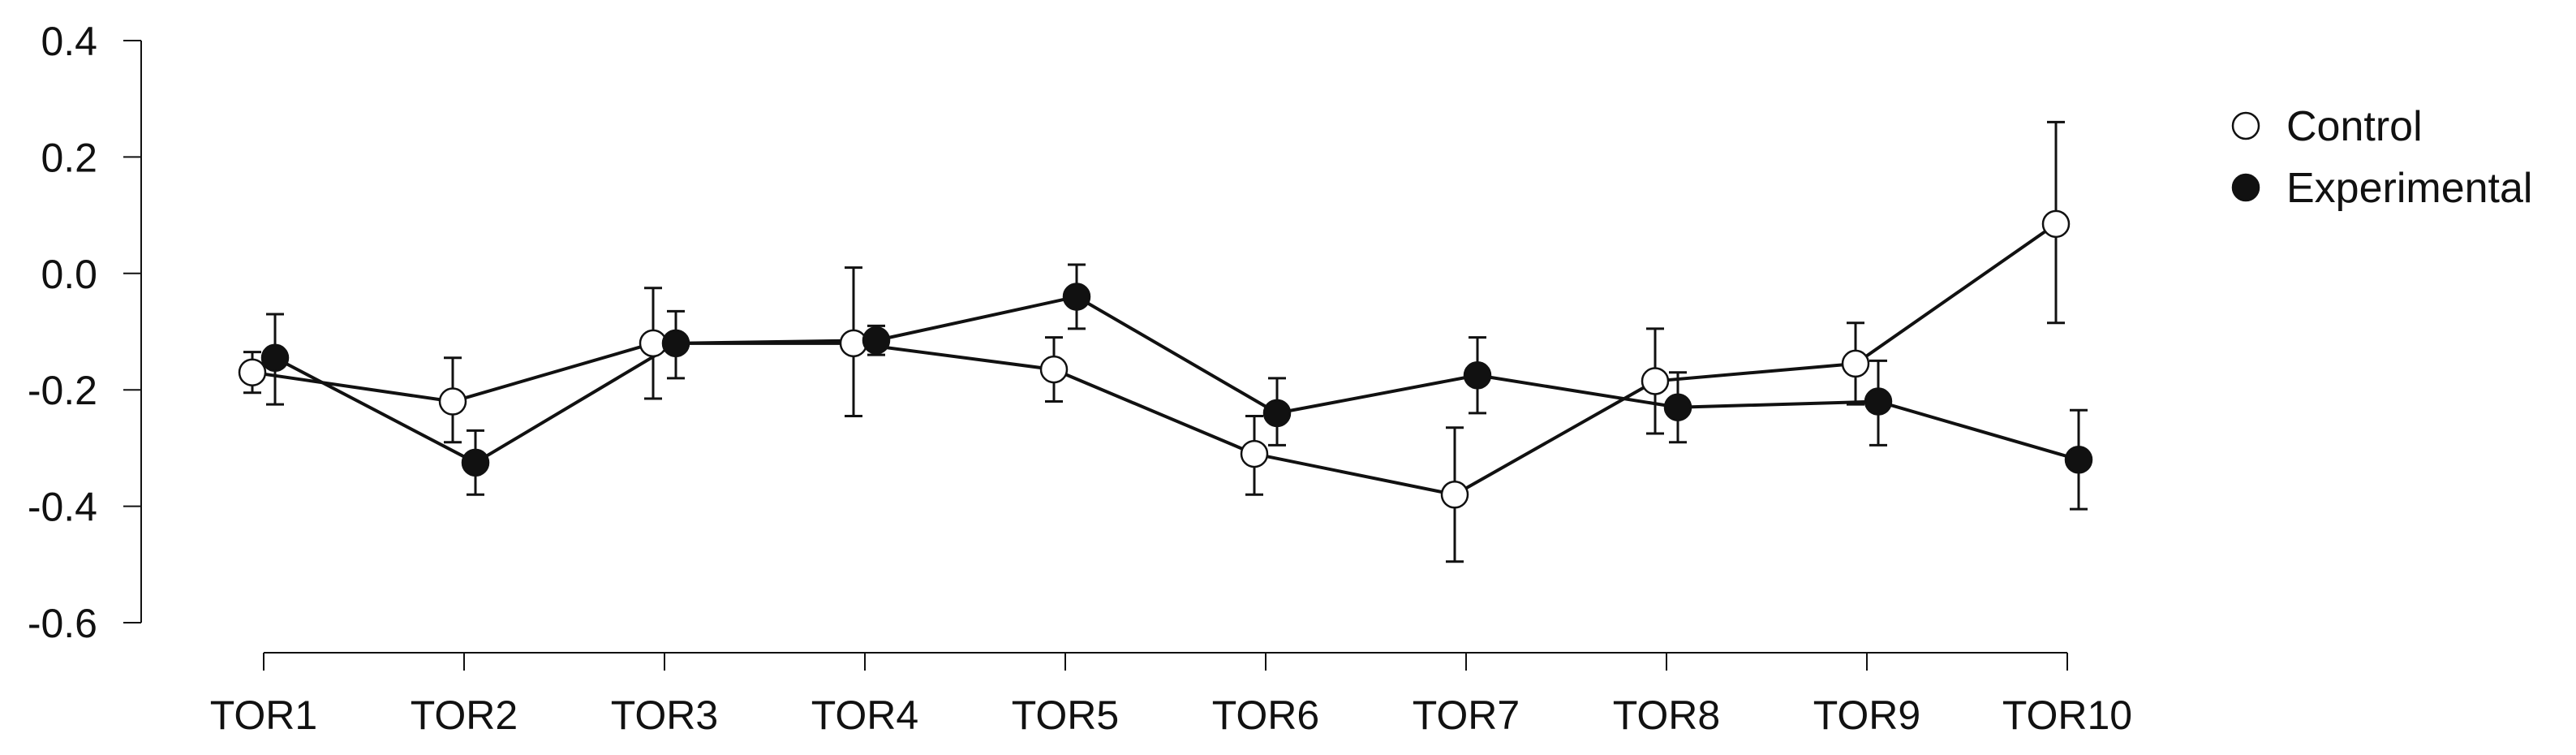  I want to click on y-tick-label: -0.6, so click(63, 623).